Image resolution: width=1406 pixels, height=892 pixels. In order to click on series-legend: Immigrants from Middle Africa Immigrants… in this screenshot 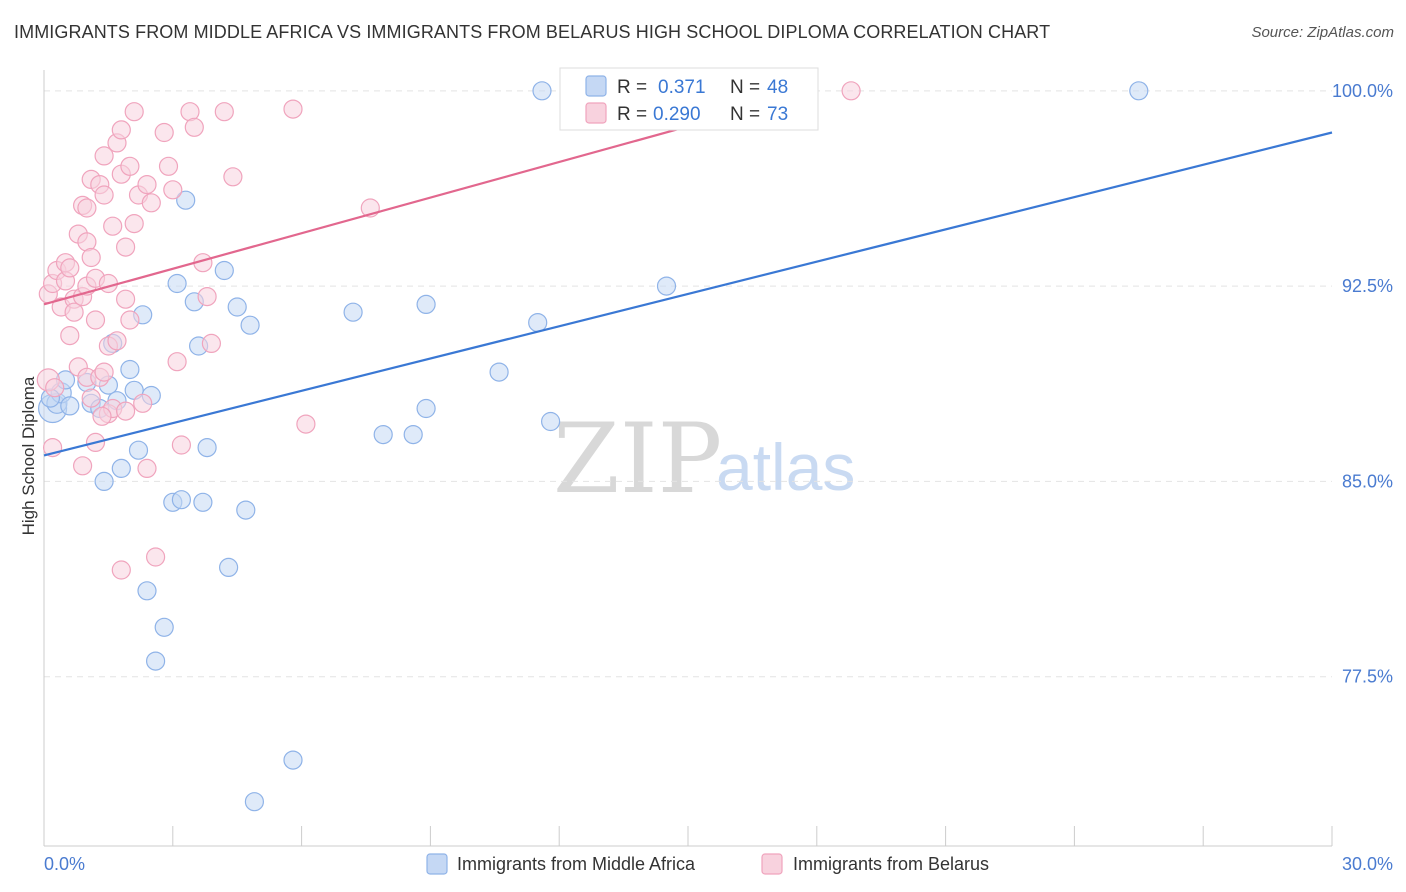, I will do `click(707, 864)`.